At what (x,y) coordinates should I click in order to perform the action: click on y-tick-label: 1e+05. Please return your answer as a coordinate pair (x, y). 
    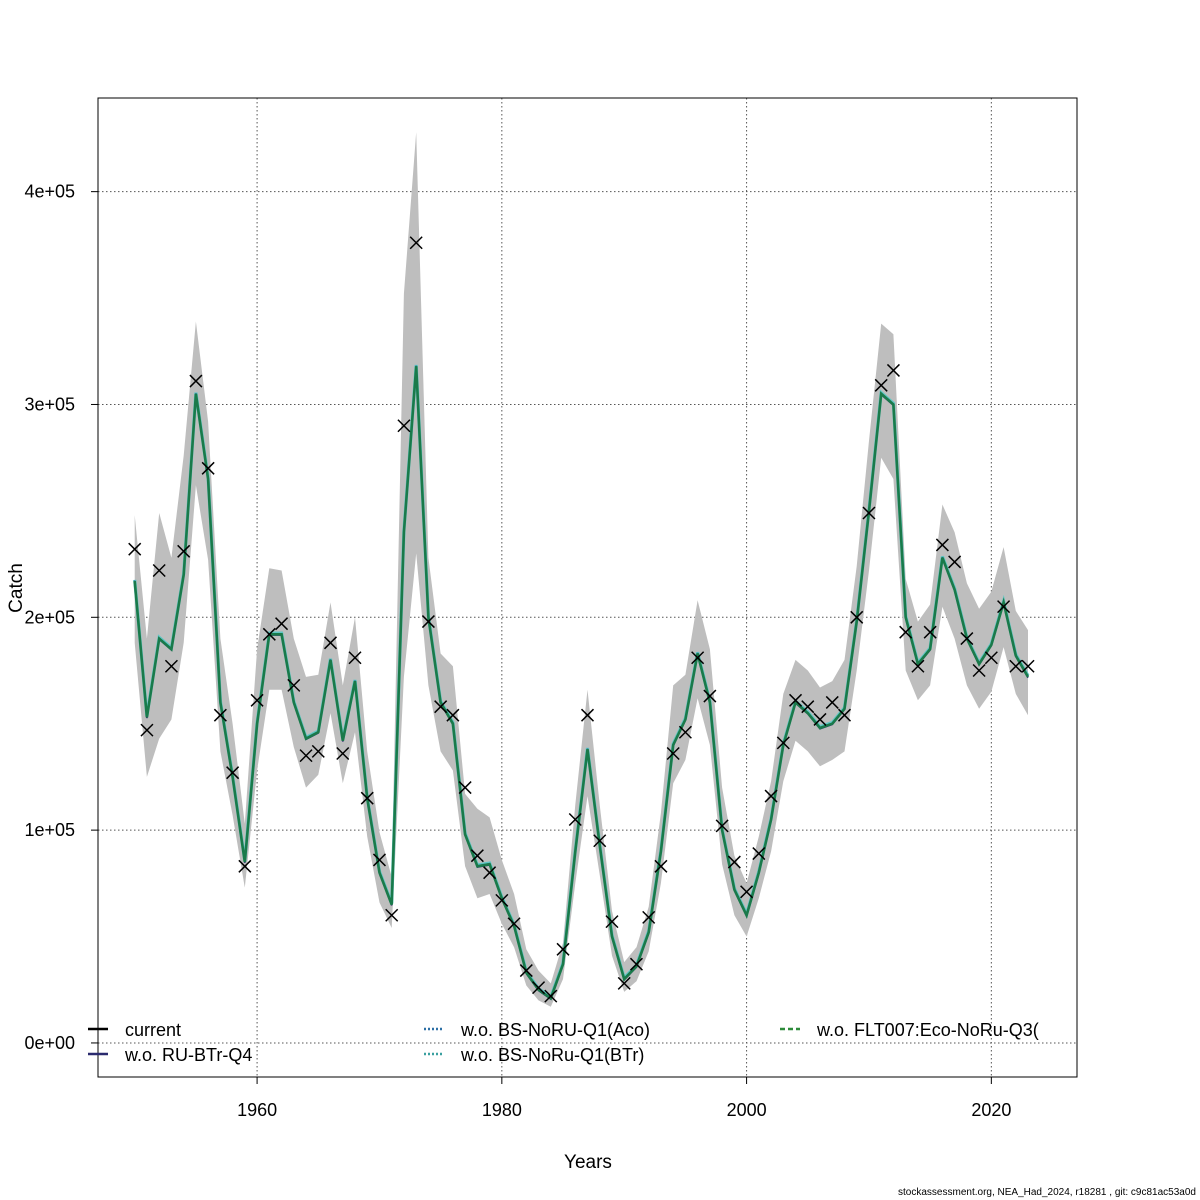
    Looking at the image, I should click on (49, 830).